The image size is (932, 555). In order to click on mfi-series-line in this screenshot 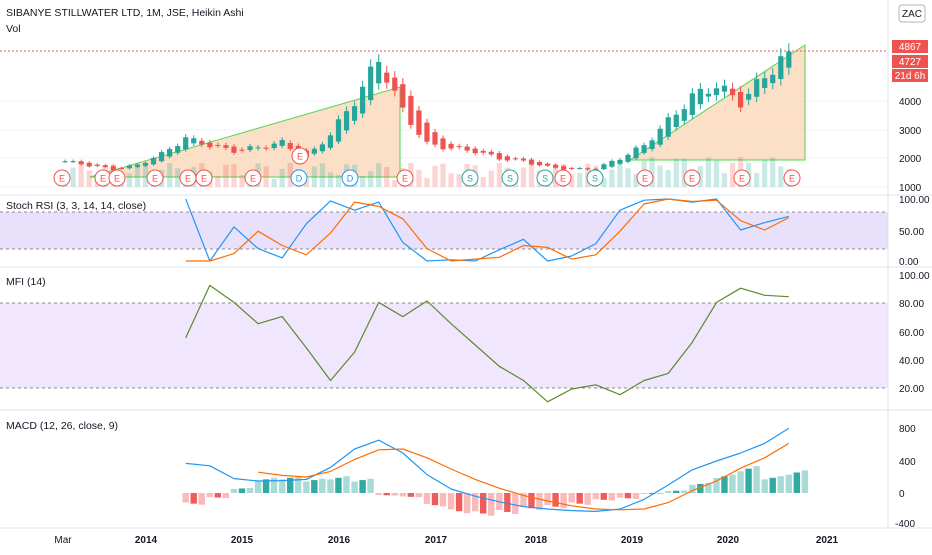, I will do `click(487, 343)`.